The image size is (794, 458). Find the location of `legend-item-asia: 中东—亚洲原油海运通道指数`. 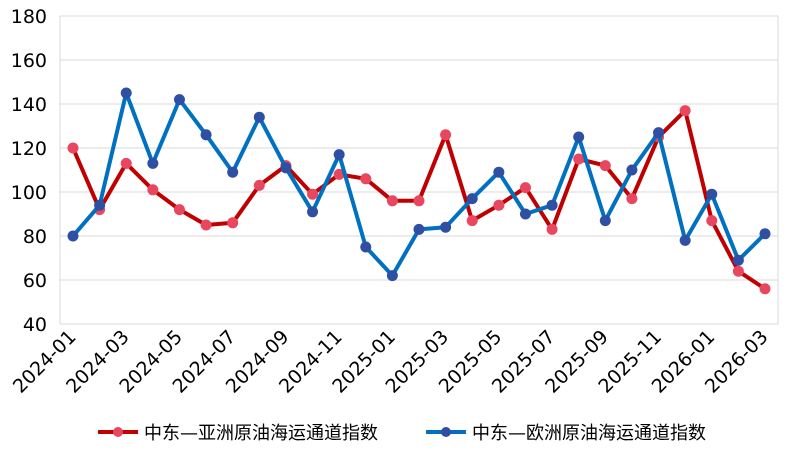

legend-item-asia: 中东—亚洲原油海运通道指数 is located at coordinates (238, 433).